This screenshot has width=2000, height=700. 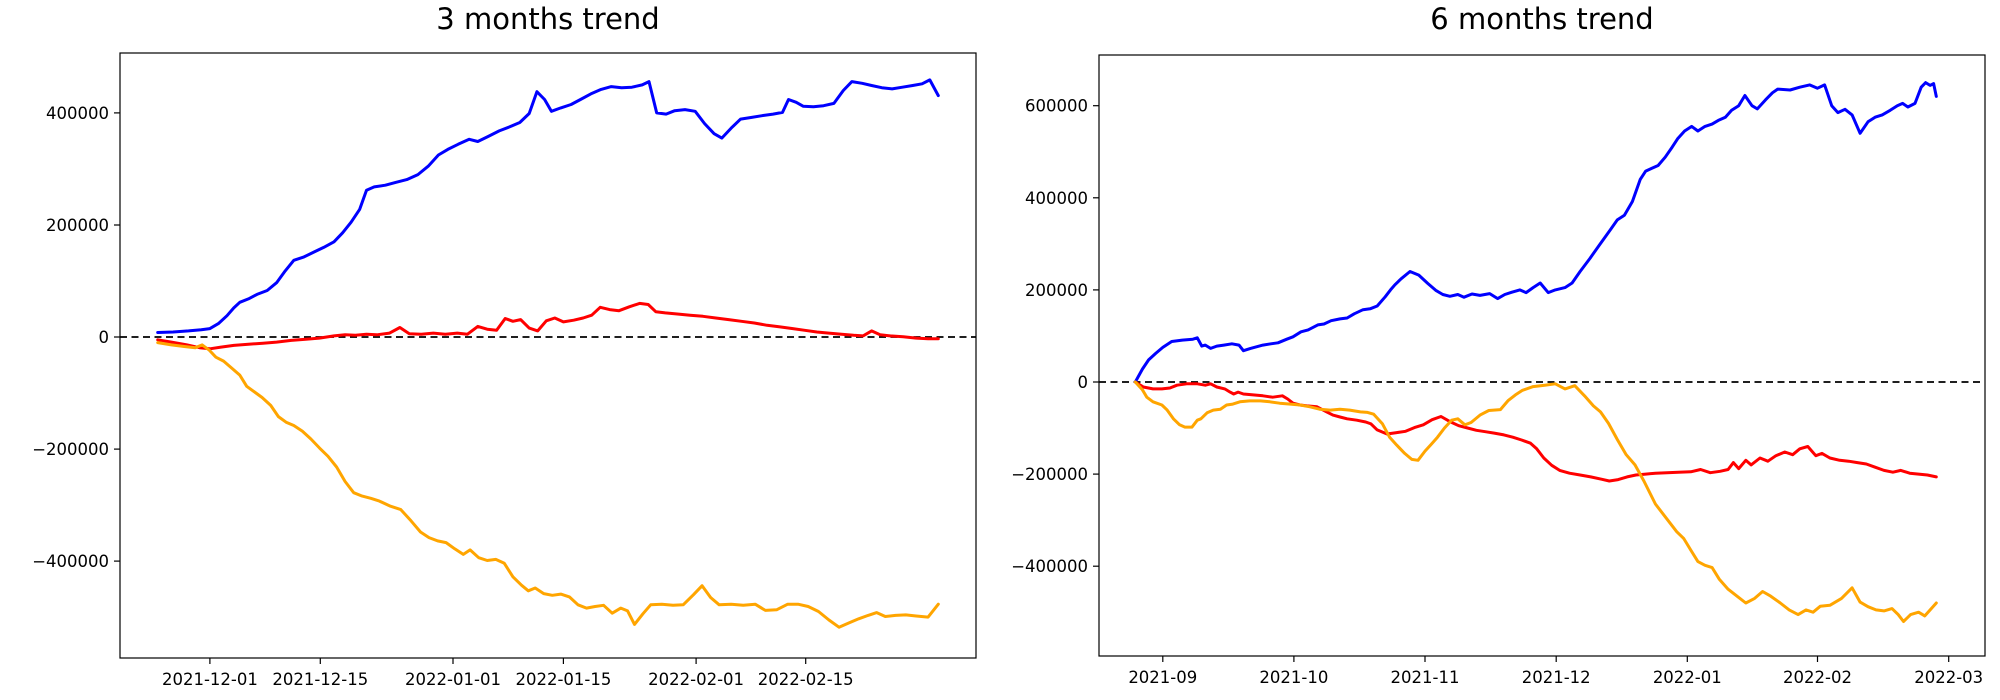 I want to click on x-tick-label: 2021-10, so click(x=1293, y=677).